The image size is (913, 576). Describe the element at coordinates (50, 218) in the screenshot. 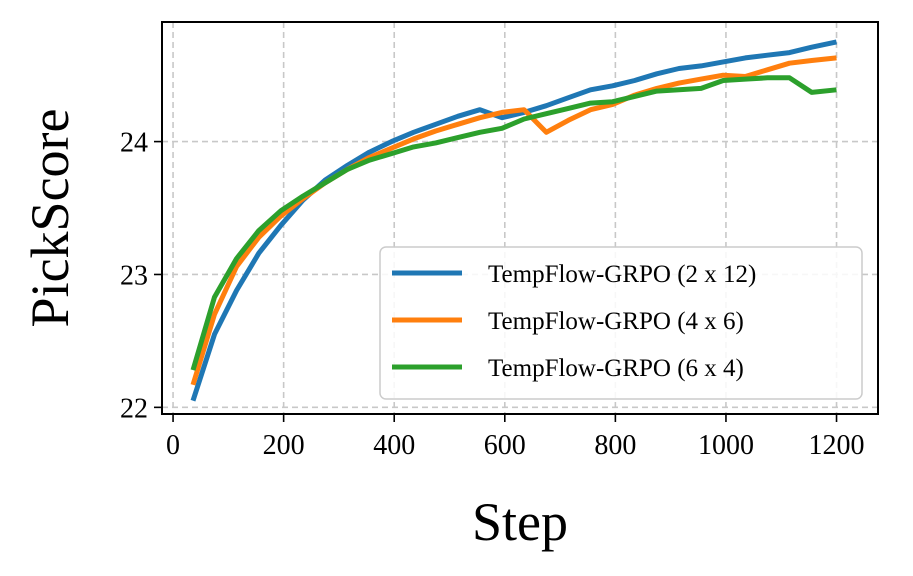

I see `y-axis-title: PickScore` at that location.